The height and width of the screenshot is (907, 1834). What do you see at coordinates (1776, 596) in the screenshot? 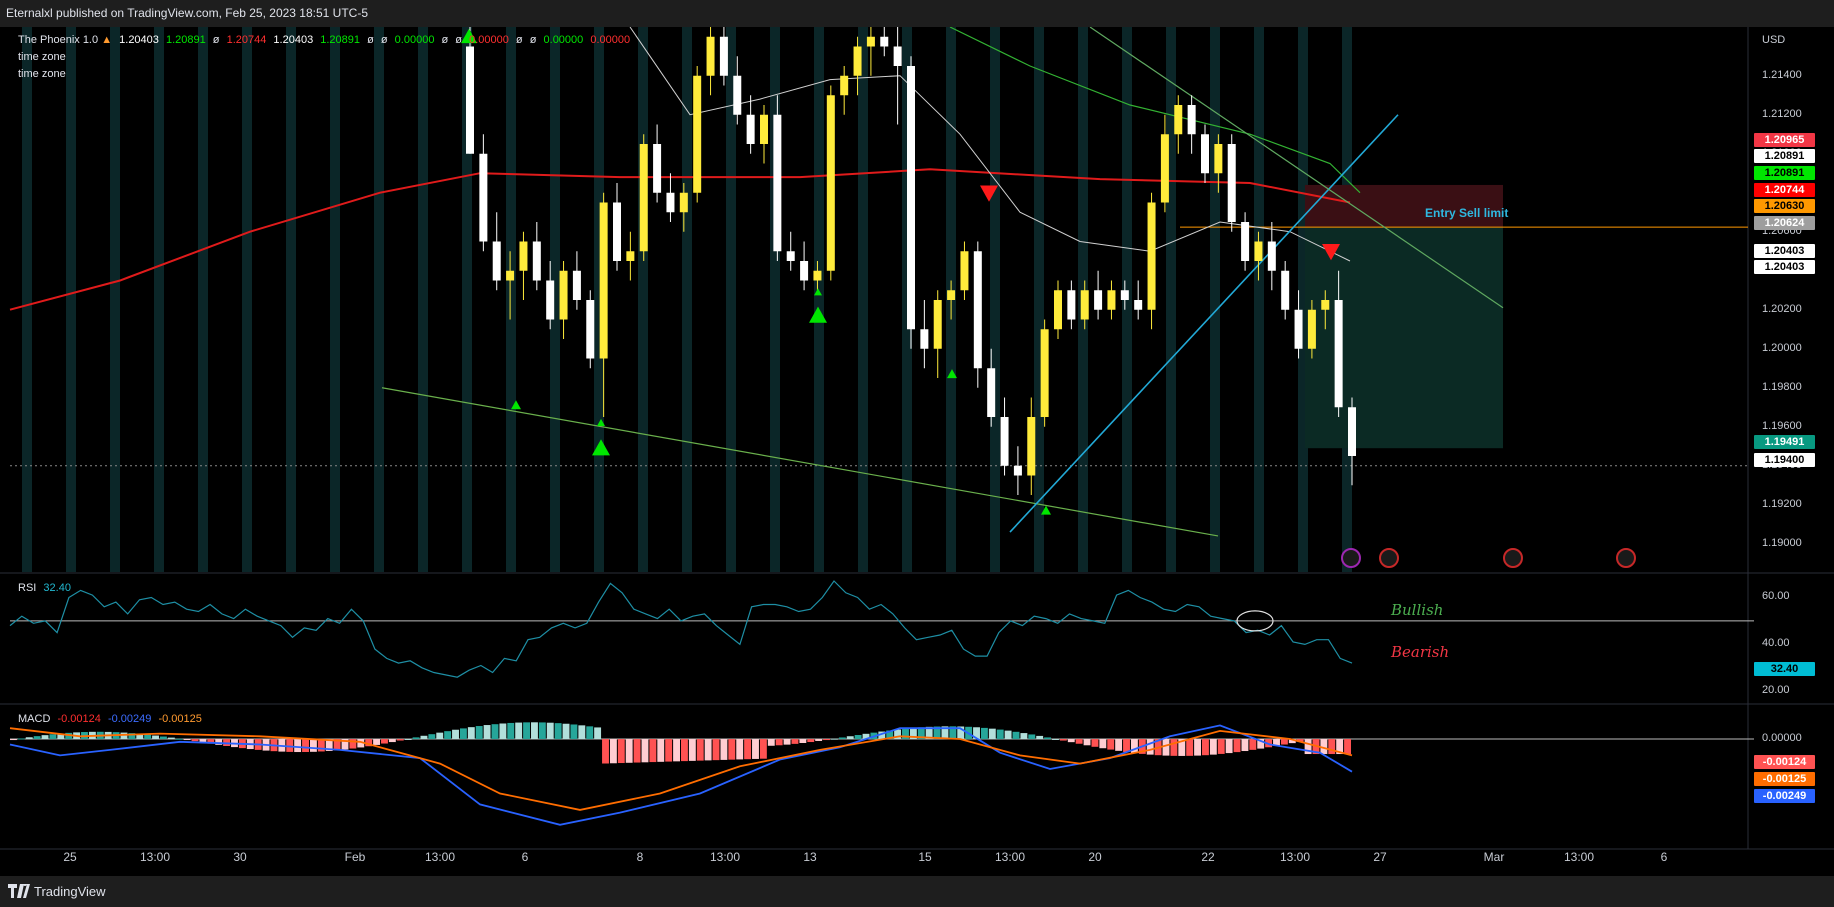
I see `rsi-tick: 60.00` at bounding box center [1776, 596].